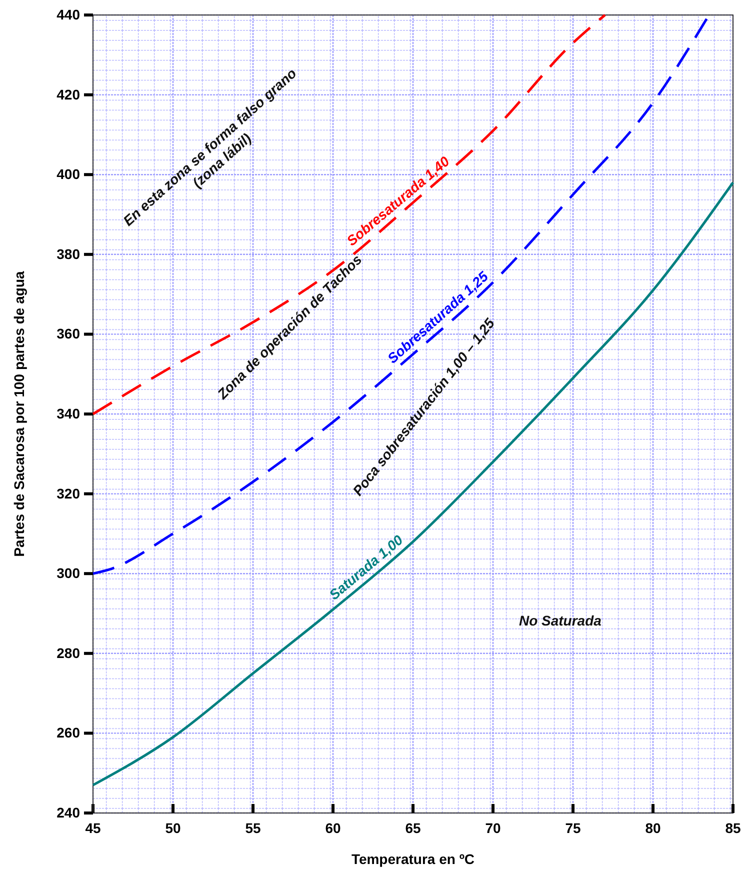 The width and height of the screenshot is (741, 872). I want to click on x-tick-label: 85, so click(733, 828).